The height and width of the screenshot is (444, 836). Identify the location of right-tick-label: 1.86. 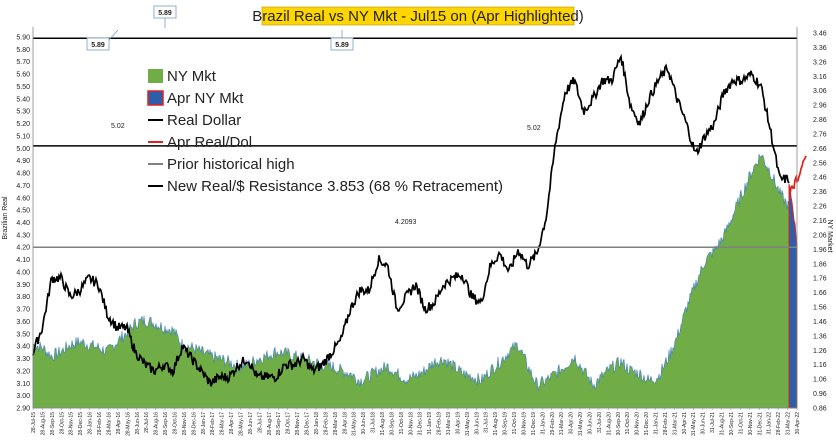
(820, 264).